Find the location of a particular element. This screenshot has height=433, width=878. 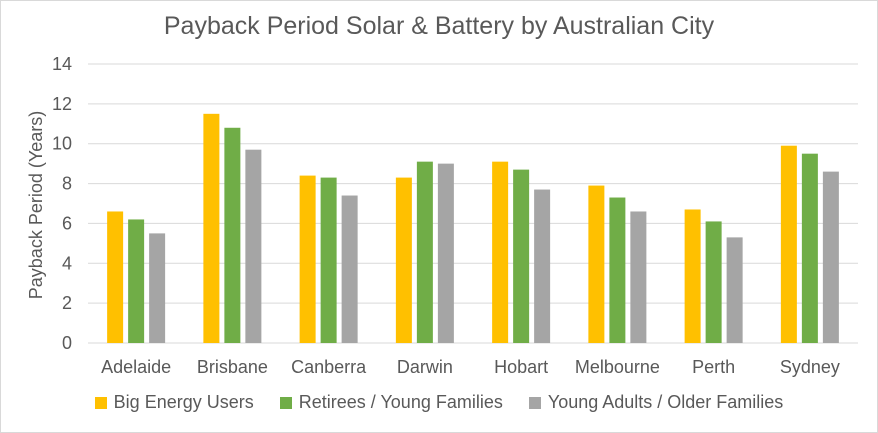

legend-label: Retirees / Young Families is located at coordinates (400, 402).